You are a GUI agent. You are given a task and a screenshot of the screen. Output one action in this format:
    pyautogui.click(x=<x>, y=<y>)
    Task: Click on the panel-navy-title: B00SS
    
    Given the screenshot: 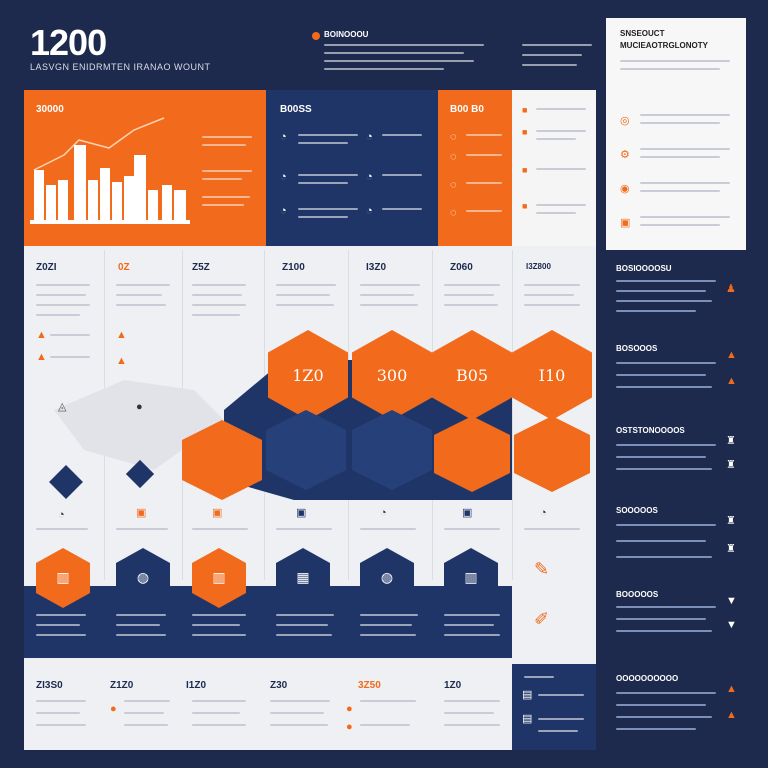 What is the action you would take?
    pyautogui.click(x=296, y=109)
    